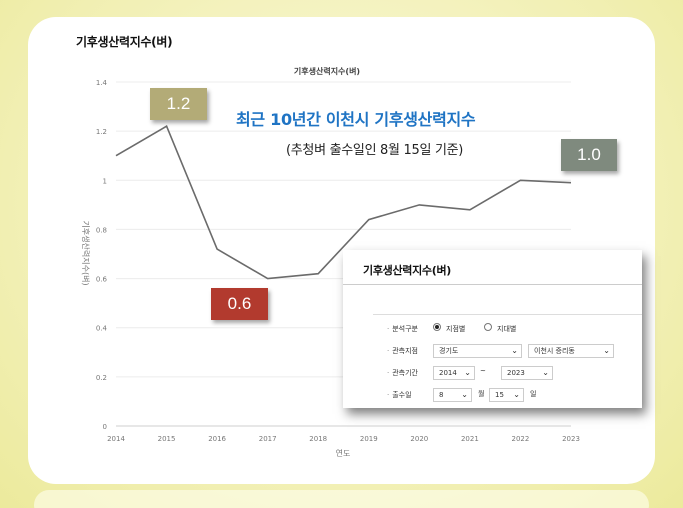  What do you see at coordinates (488, 327) in the screenshot?
I see `radio-zone` at bounding box center [488, 327].